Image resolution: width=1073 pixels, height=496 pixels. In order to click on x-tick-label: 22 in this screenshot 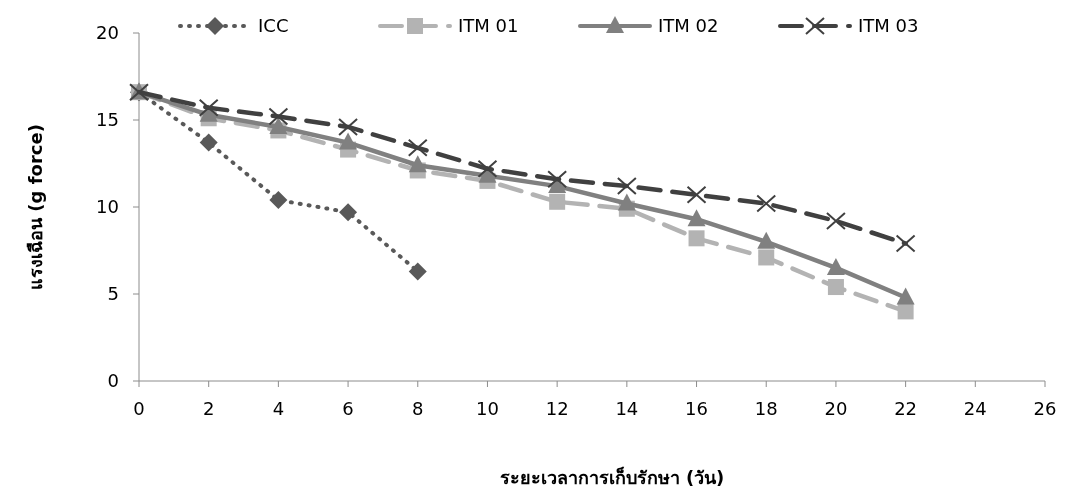, I will do `click(906, 408)`.